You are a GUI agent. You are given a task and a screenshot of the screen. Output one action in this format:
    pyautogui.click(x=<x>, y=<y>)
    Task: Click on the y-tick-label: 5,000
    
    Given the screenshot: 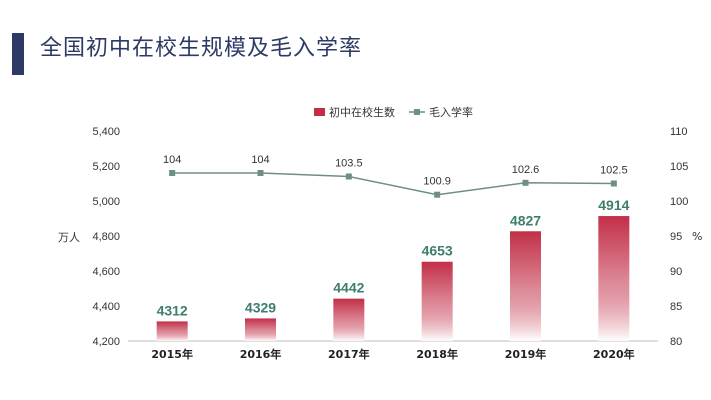 What is the action you would take?
    pyautogui.click(x=106, y=202)
    